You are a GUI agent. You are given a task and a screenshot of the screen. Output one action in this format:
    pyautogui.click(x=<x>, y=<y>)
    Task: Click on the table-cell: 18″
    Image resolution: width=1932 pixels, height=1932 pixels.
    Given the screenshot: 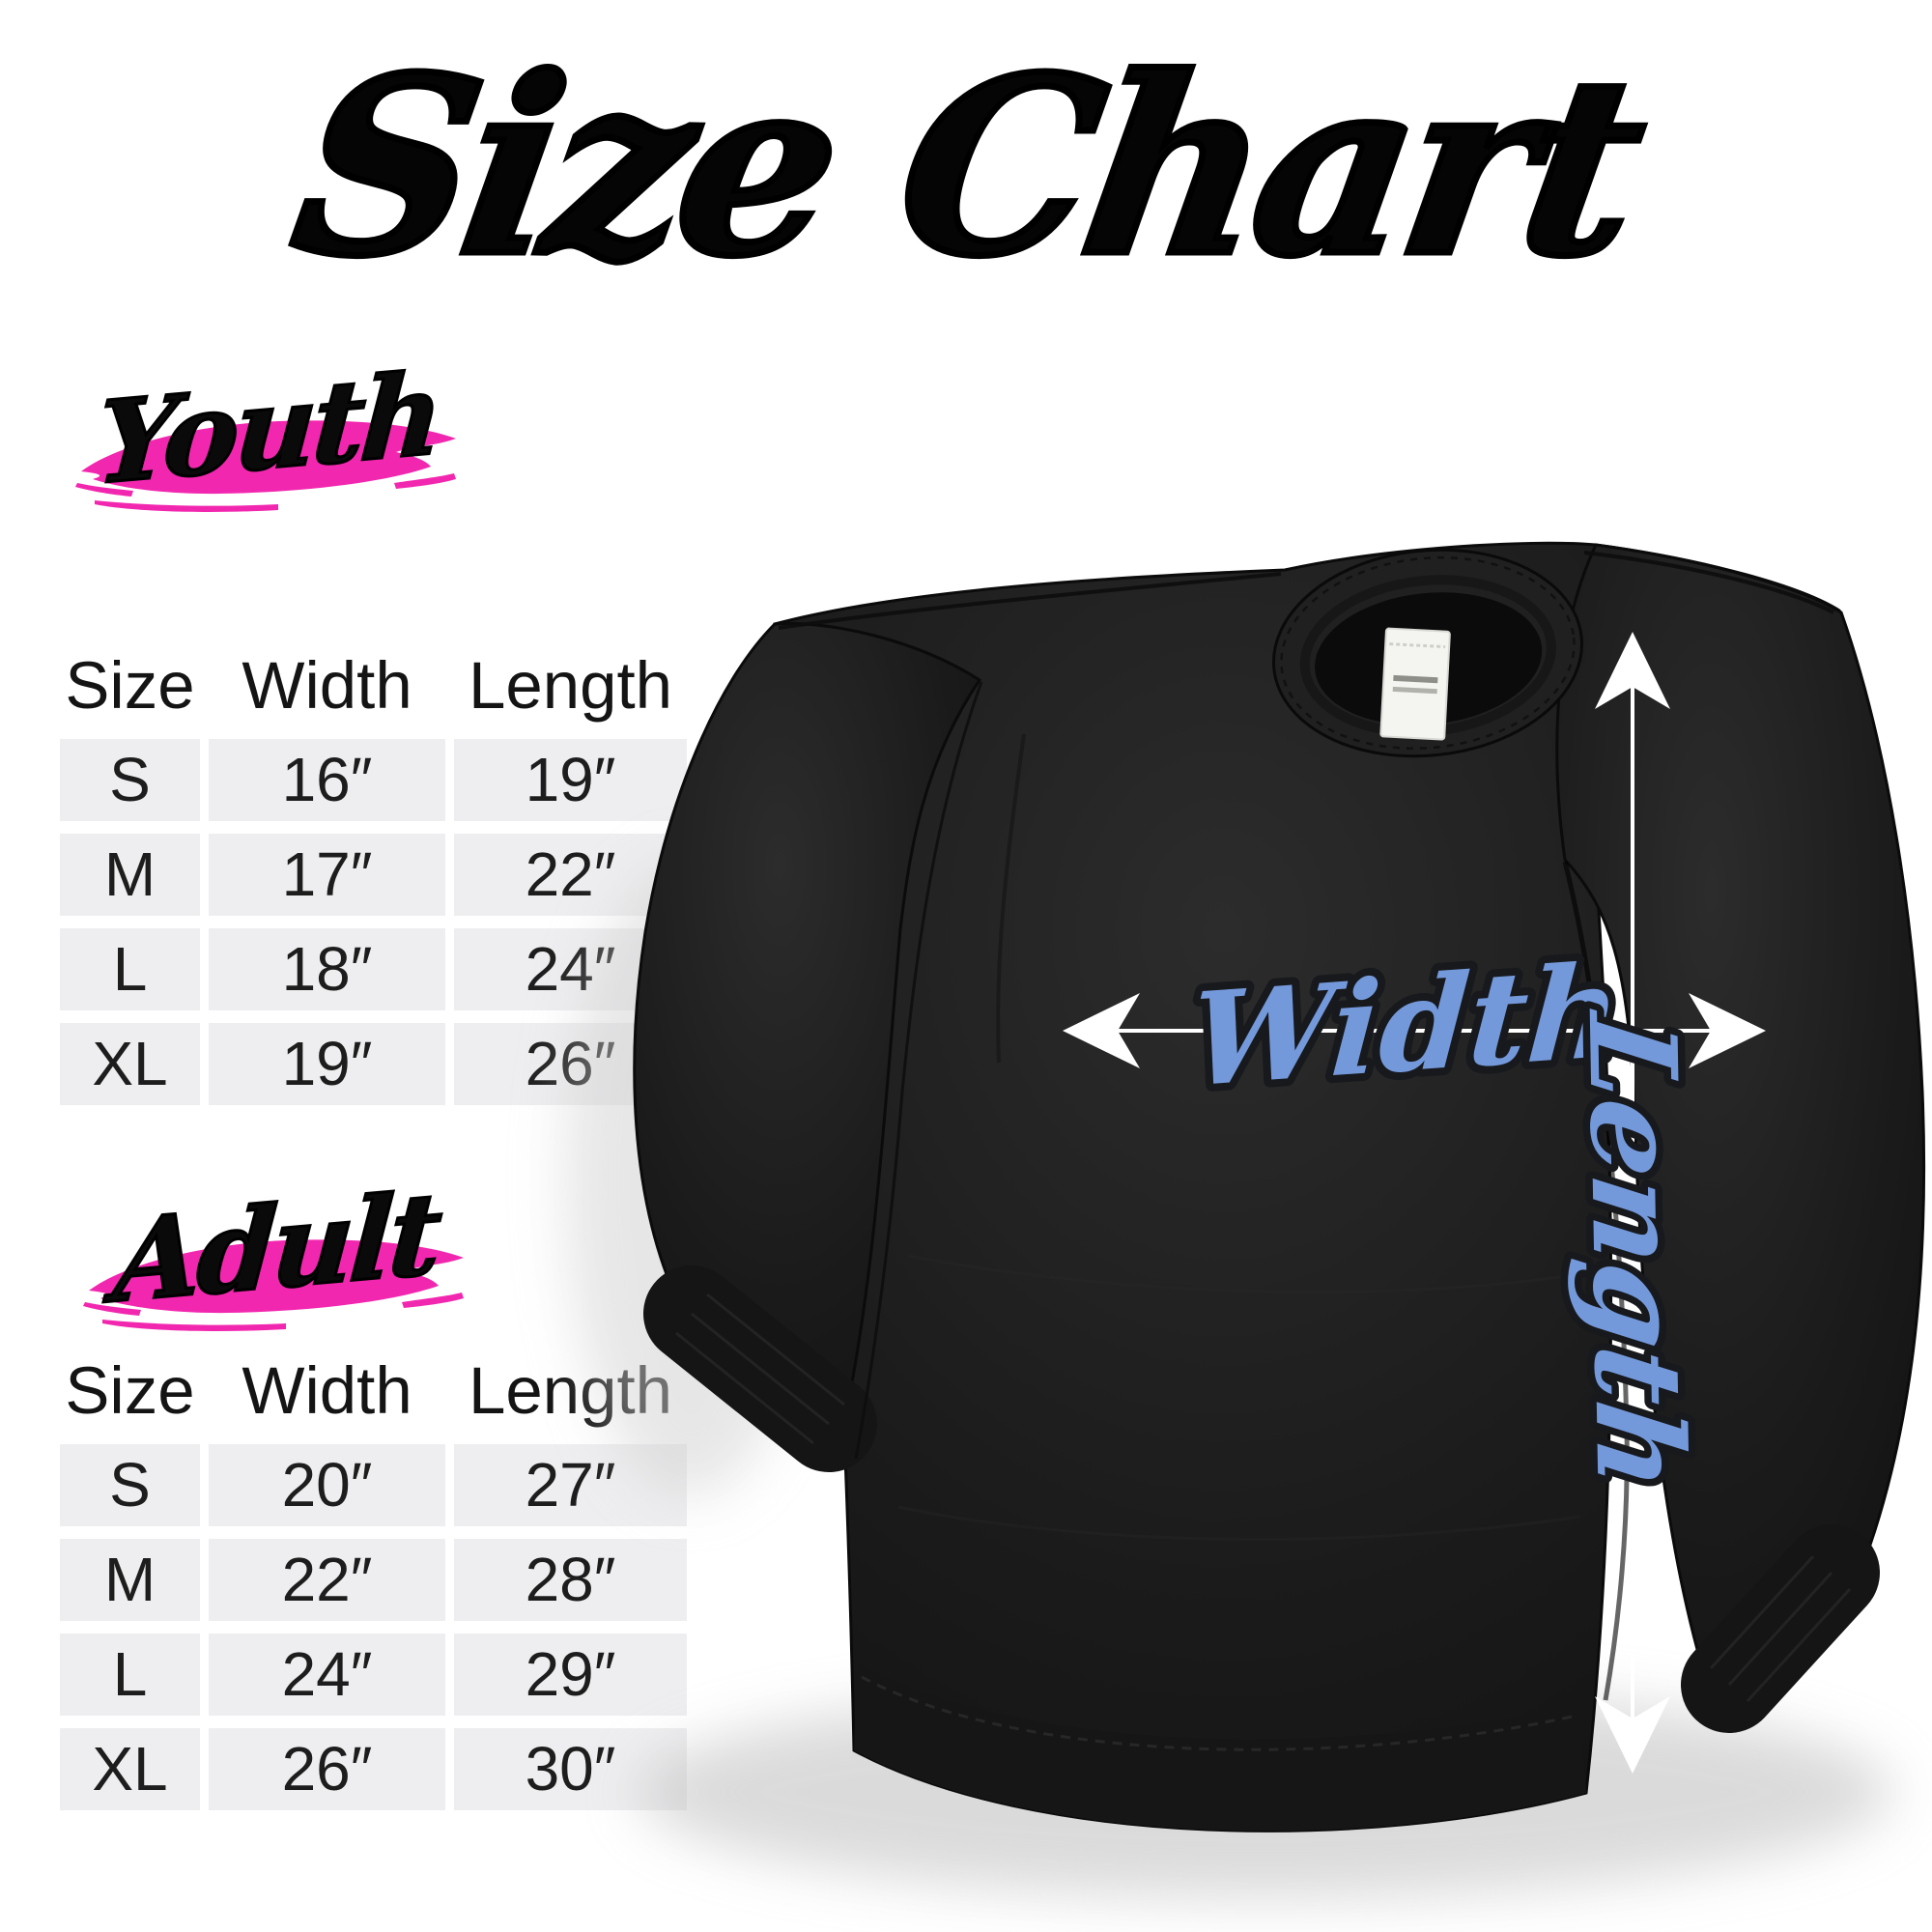 What is the action you would take?
    pyautogui.click(x=327, y=969)
    